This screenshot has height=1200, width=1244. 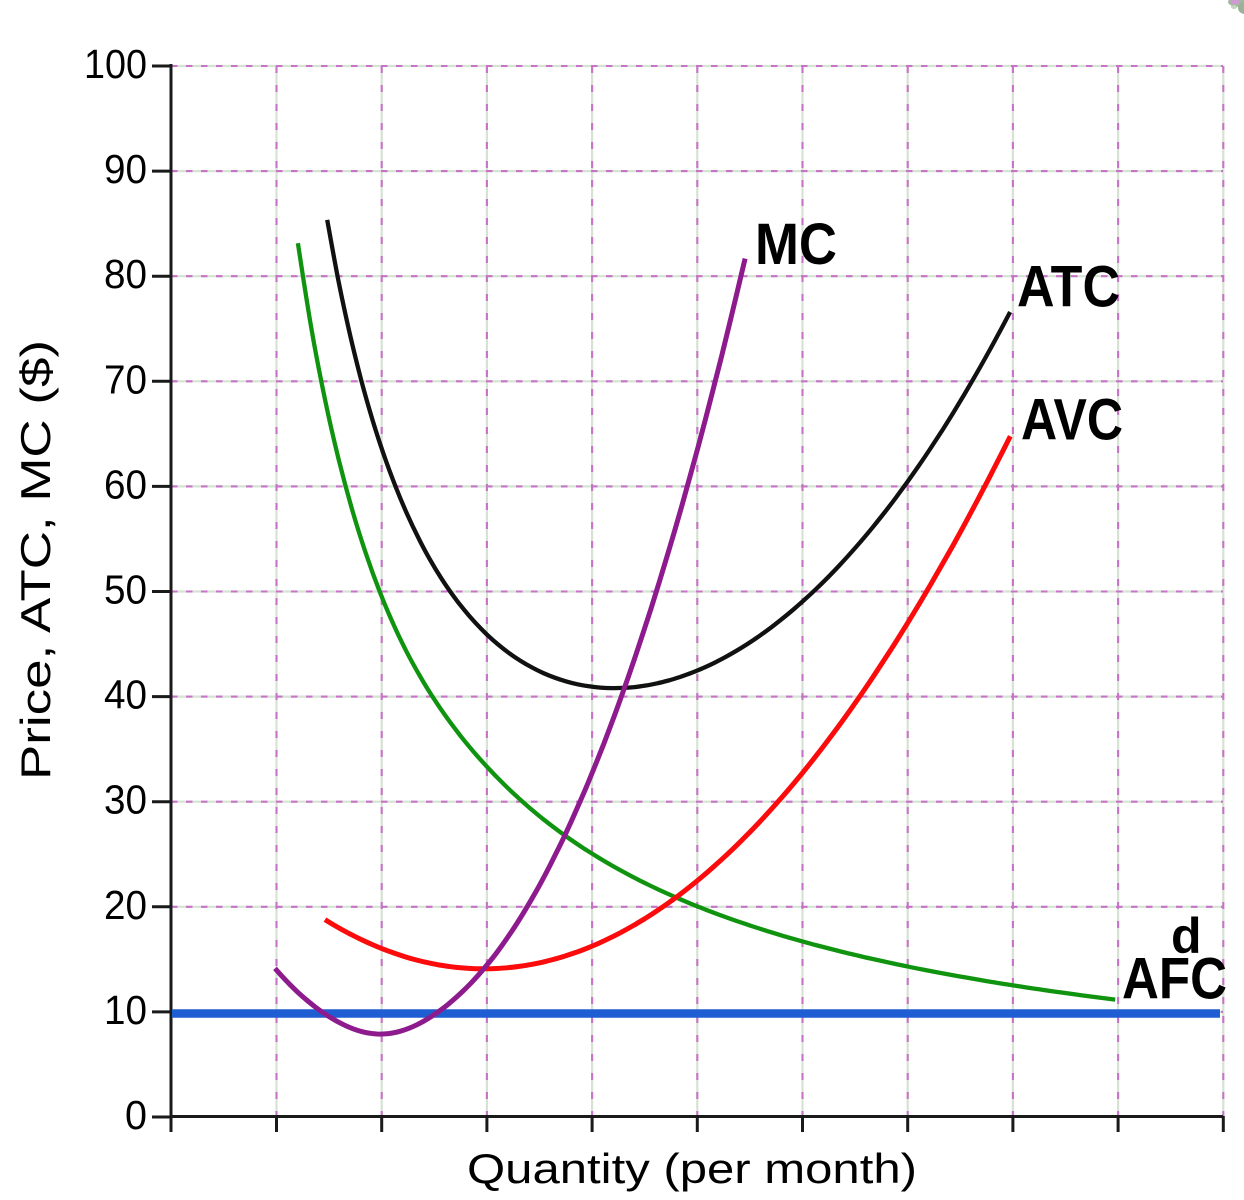 I want to click on svg-text: 70, so click(x=125, y=379).